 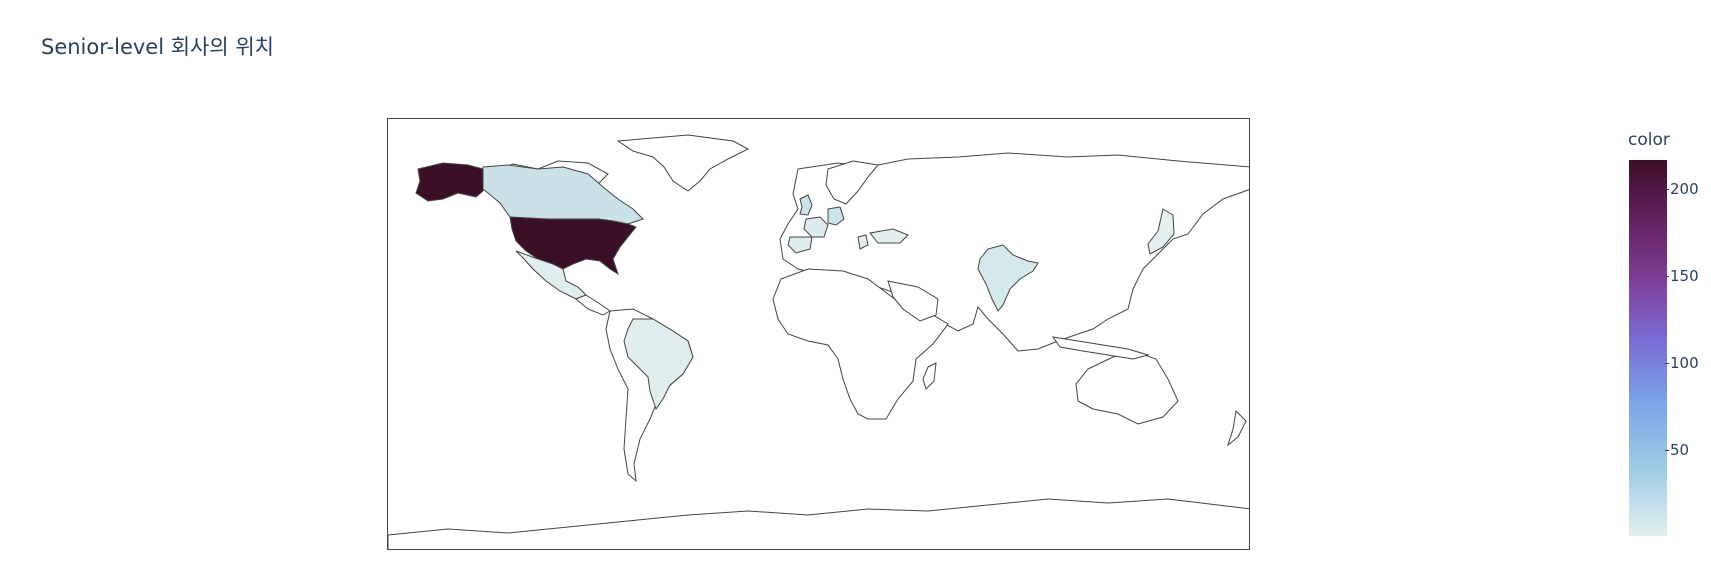 What do you see at coordinates (852, 182) in the screenshot?
I see `scandinavia-shape` at bounding box center [852, 182].